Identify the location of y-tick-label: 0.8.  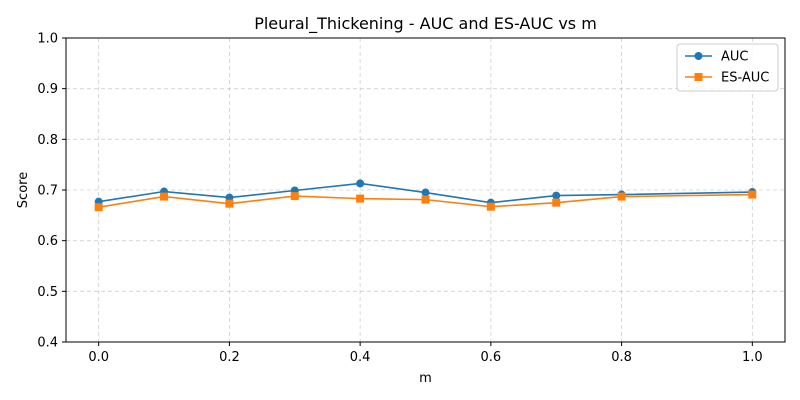
(47, 140).